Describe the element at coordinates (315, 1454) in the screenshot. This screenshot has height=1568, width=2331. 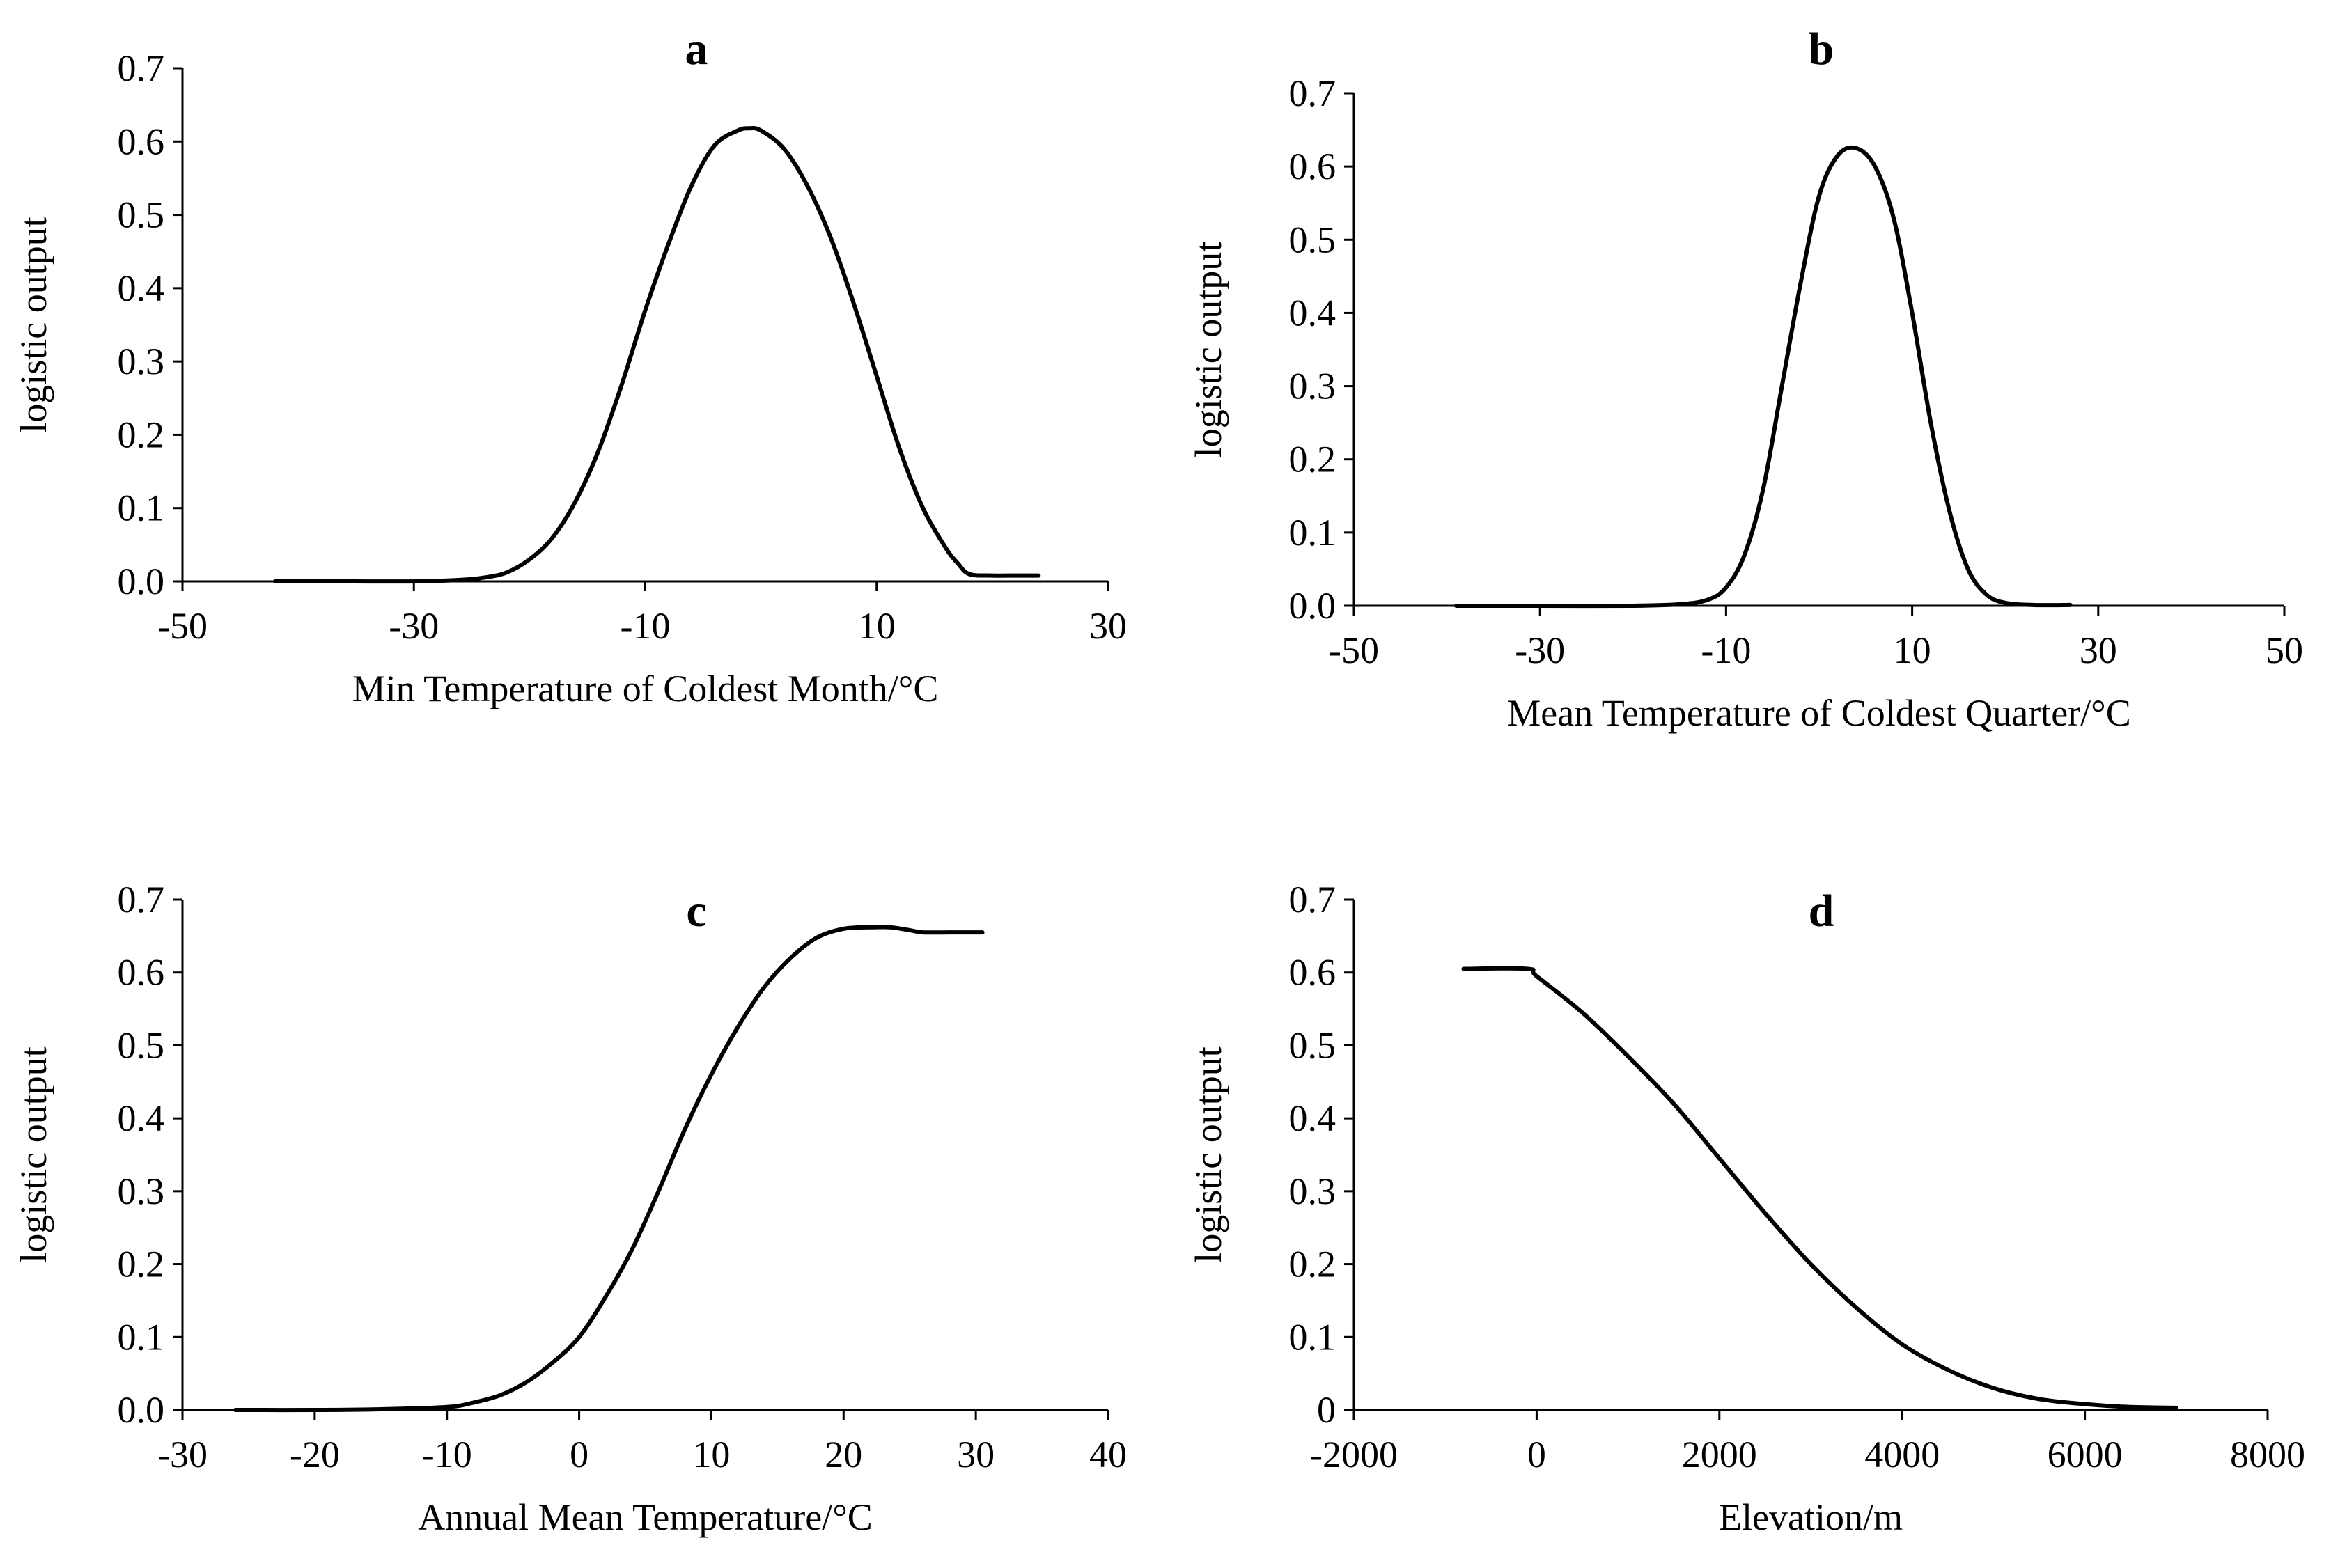
I see `x-tick-label: -20` at that location.